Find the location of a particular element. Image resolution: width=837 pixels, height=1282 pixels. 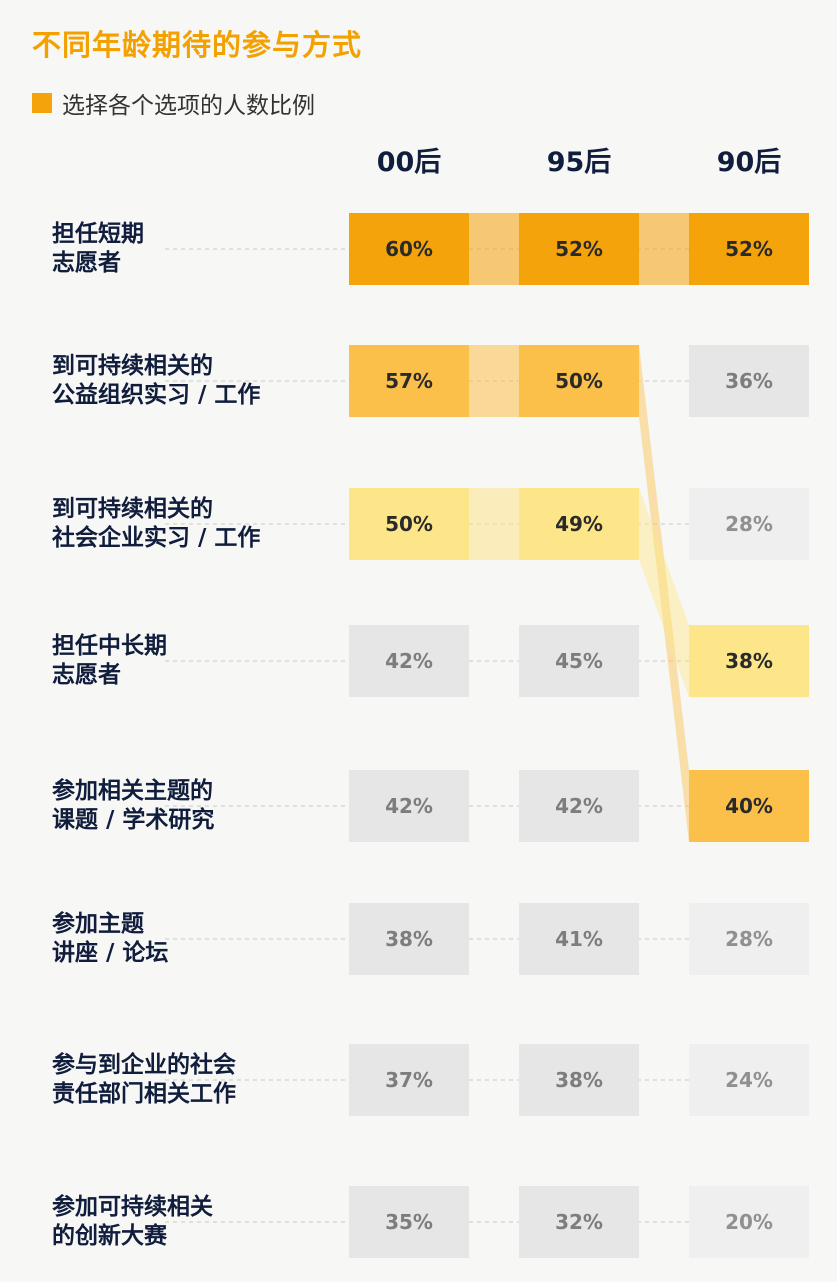

value-label: 24% is located at coordinates (749, 1080).